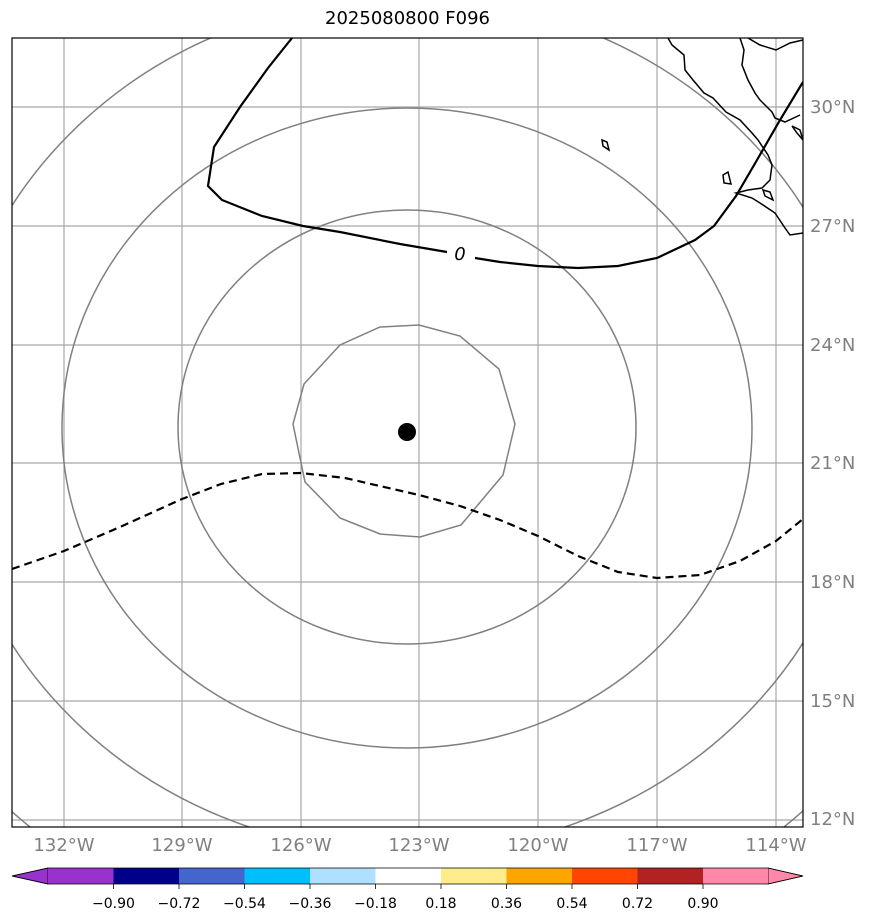 The height and width of the screenshot is (924, 873). Describe the element at coordinates (832, 582) in the screenshot. I see `lat-tick-label: 18°N` at that location.